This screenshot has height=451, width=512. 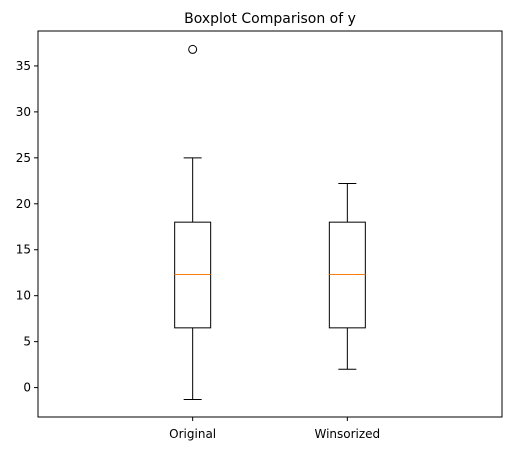 I want to click on outlier-point, so click(x=193, y=49).